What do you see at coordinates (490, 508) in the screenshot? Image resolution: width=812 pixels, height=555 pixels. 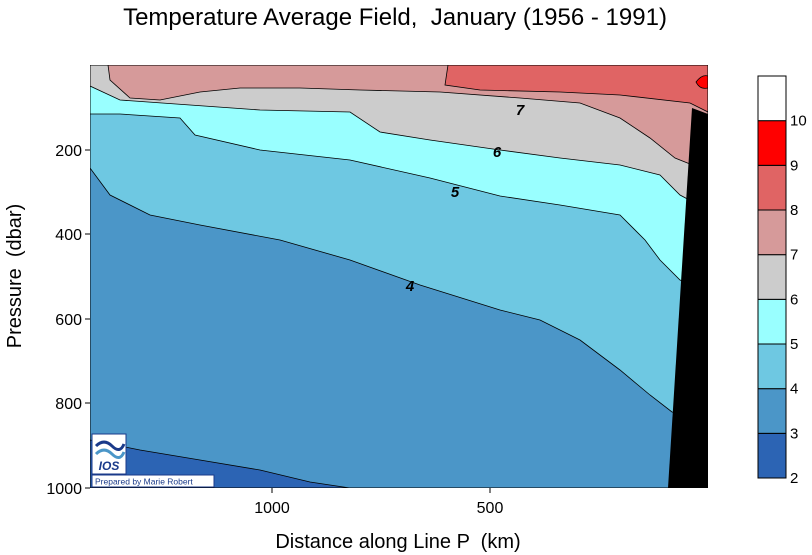 I see `x-tick-label-500: 500` at bounding box center [490, 508].